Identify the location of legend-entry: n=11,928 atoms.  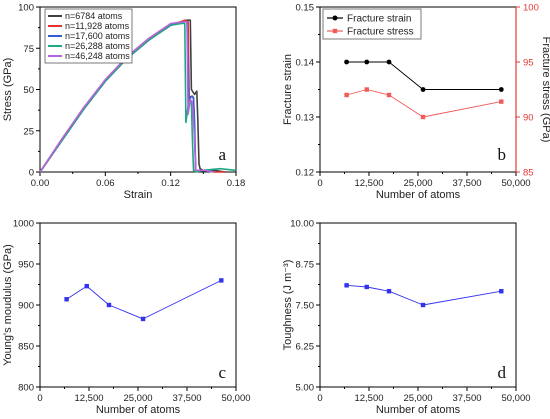
(97, 26).